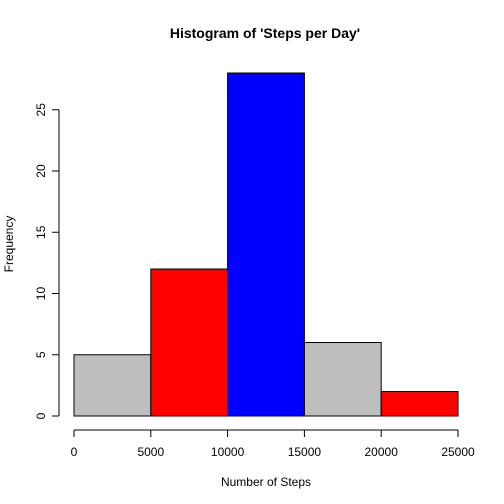 The image size is (504, 504). What do you see at coordinates (266, 482) in the screenshot?
I see `x-axis-title: Number of Steps` at bounding box center [266, 482].